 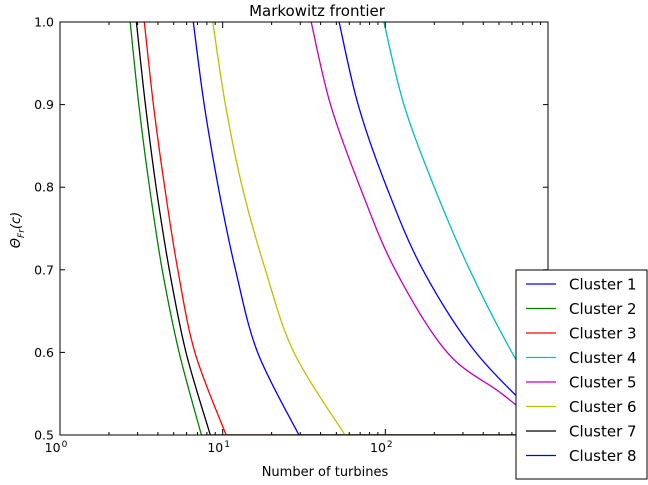 What do you see at coordinates (603, 383) in the screenshot?
I see `legend-label: Cluster 5` at bounding box center [603, 383].